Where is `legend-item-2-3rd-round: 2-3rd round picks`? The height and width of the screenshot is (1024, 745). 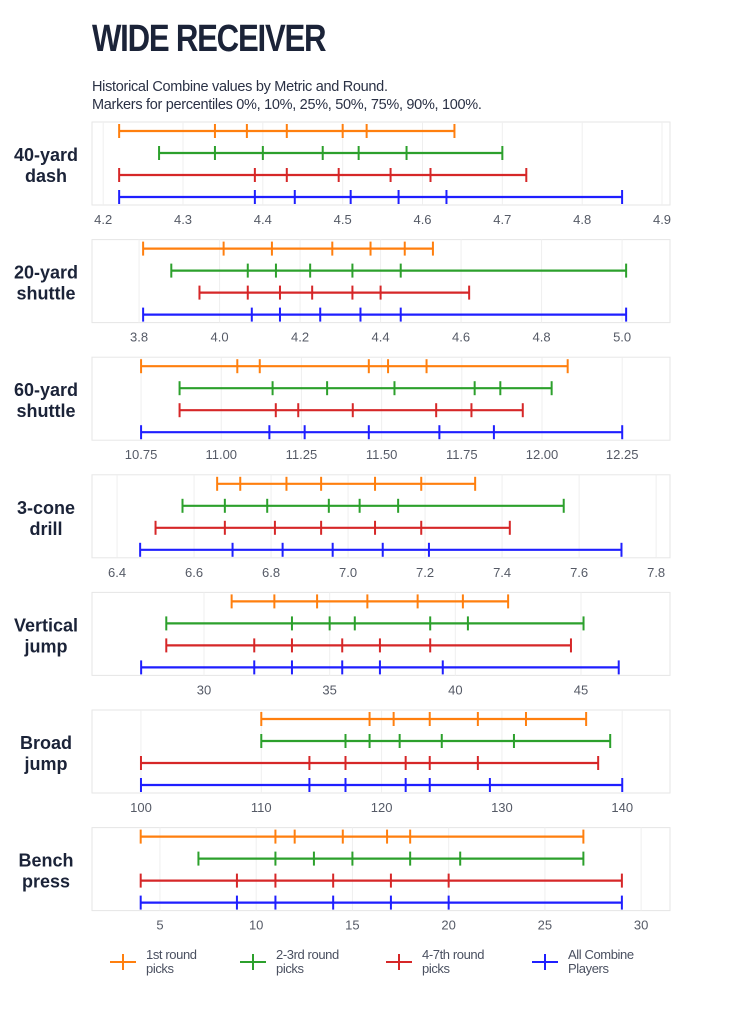
legend-item-2-3rd-round: 2-3rd round picks is located at coordinates (298, 962).